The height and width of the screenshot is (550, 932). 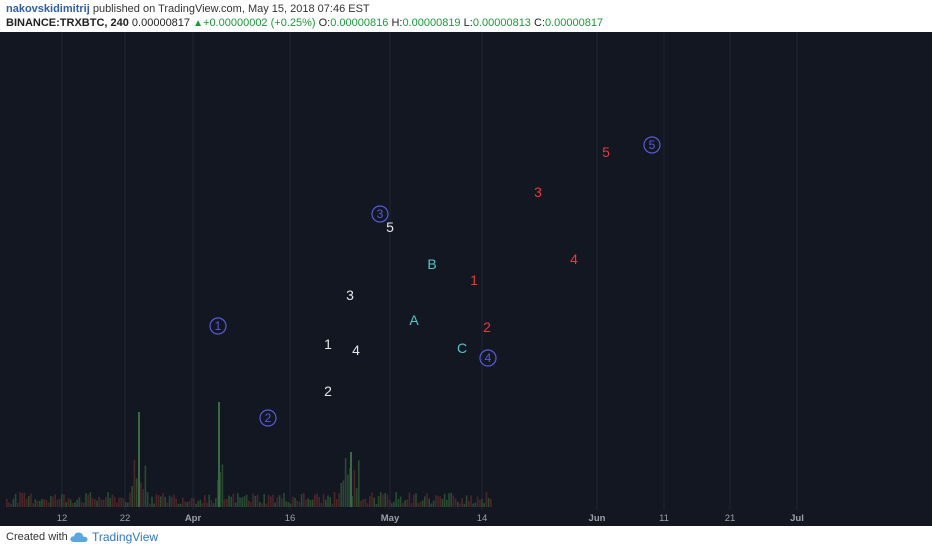 What do you see at coordinates (125, 537) in the screenshot?
I see `tradingview-brand: TradingView` at bounding box center [125, 537].